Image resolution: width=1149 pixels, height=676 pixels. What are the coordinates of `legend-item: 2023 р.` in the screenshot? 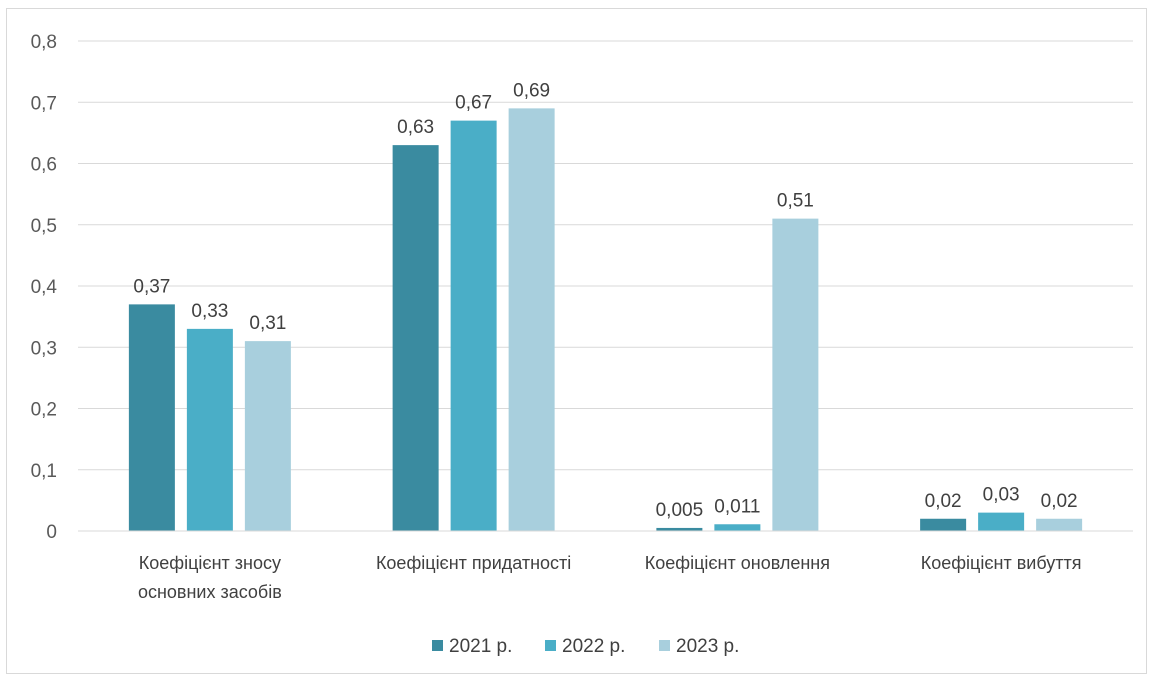 It's located at (699, 646).